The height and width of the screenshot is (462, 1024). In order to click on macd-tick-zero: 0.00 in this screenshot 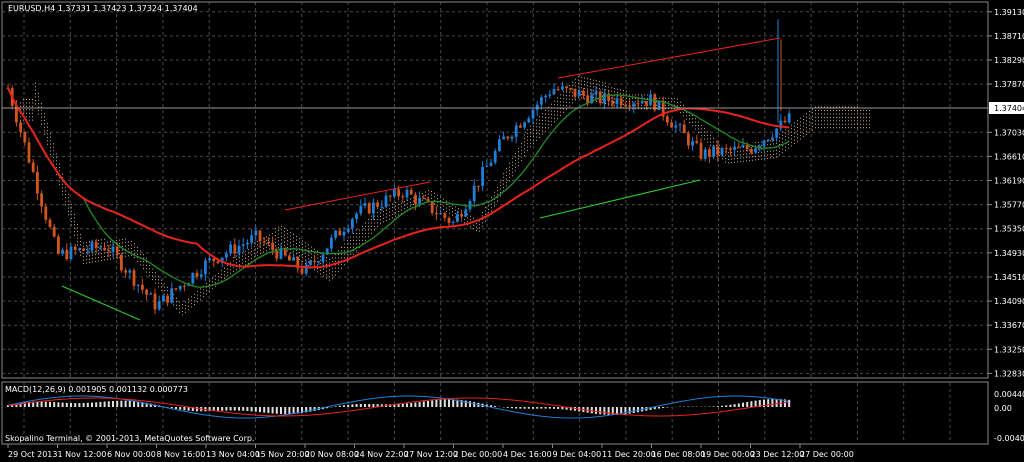, I will do `click(1003, 408)`.